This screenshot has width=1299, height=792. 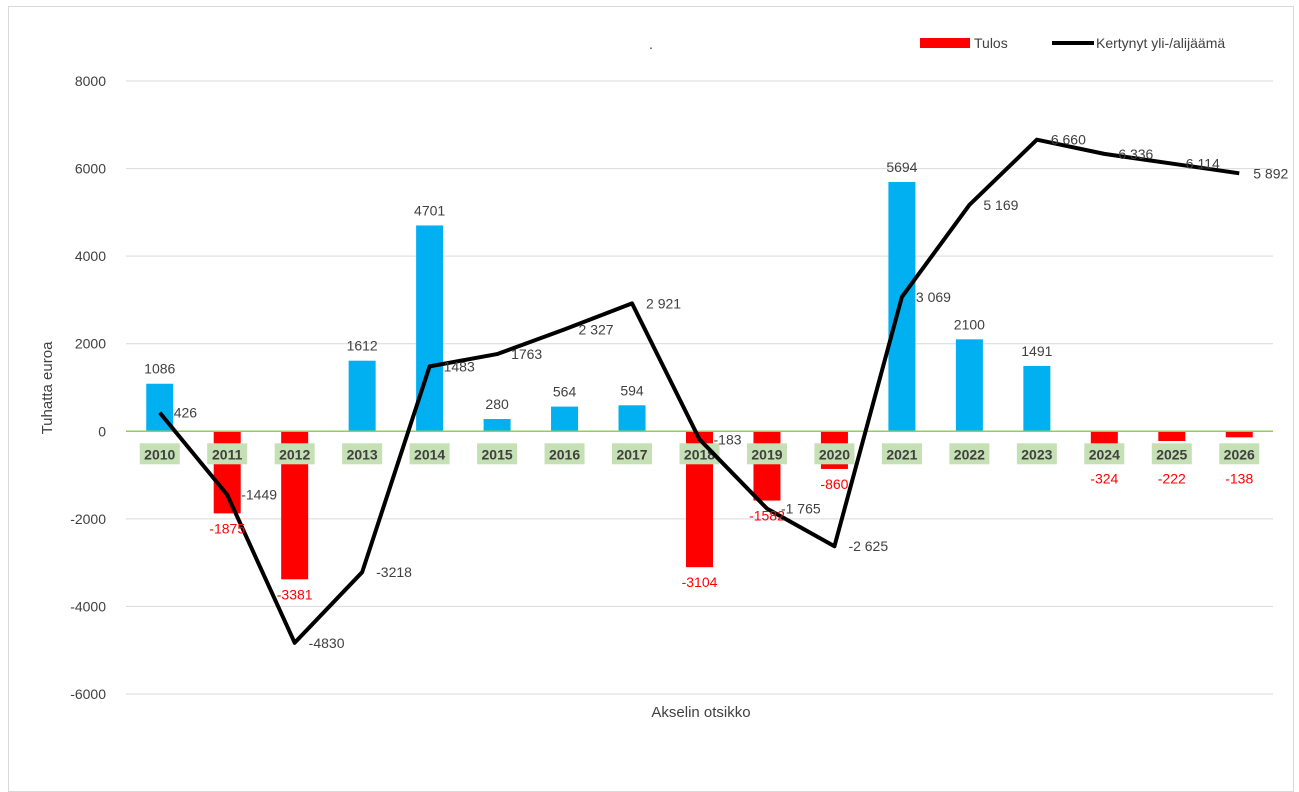 I want to click on category-label: 2011, so click(x=227, y=454).